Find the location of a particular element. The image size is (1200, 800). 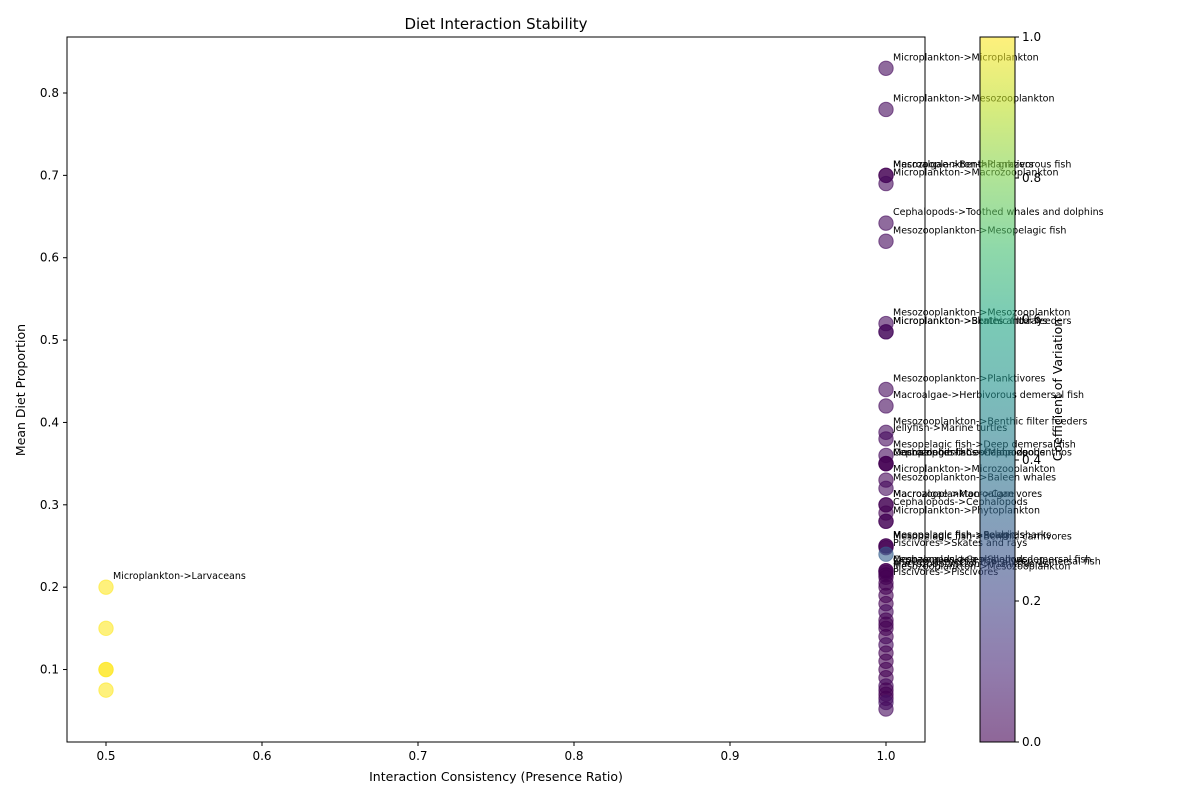

point-label: Mesopelagic fish->Cephalopods is located at coordinates (969, 453).